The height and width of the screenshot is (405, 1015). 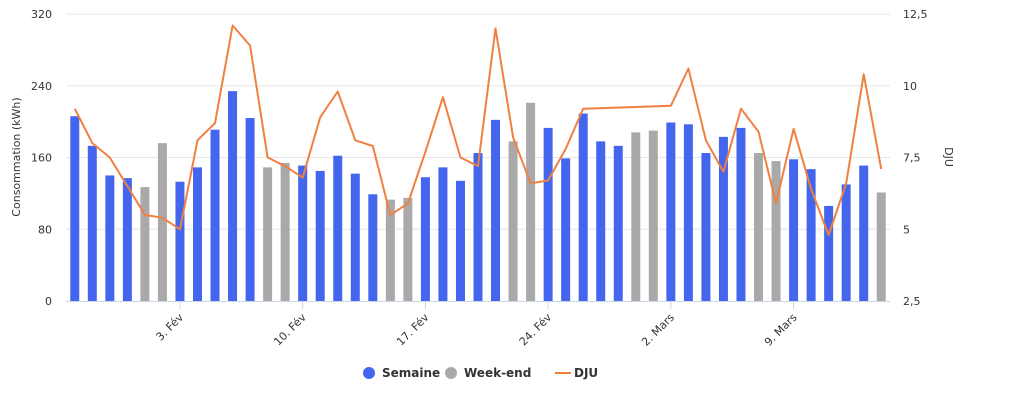 I want to click on x-tick-label: 9. Mars, so click(x=781, y=330).